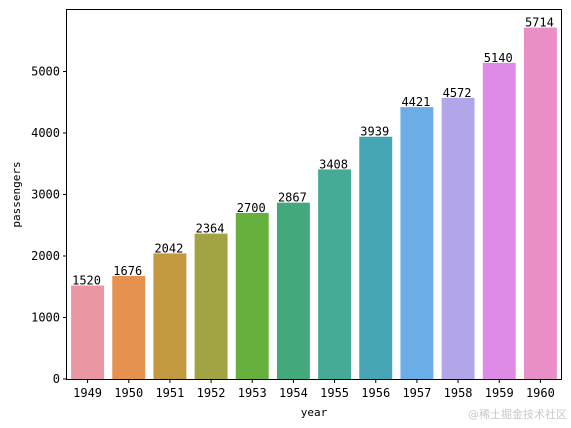 The width and height of the screenshot is (571, 428). Describe the element at coordinates (128, 393) in the screenshot. I see `x-tick-label-1950: 1950` at that location.